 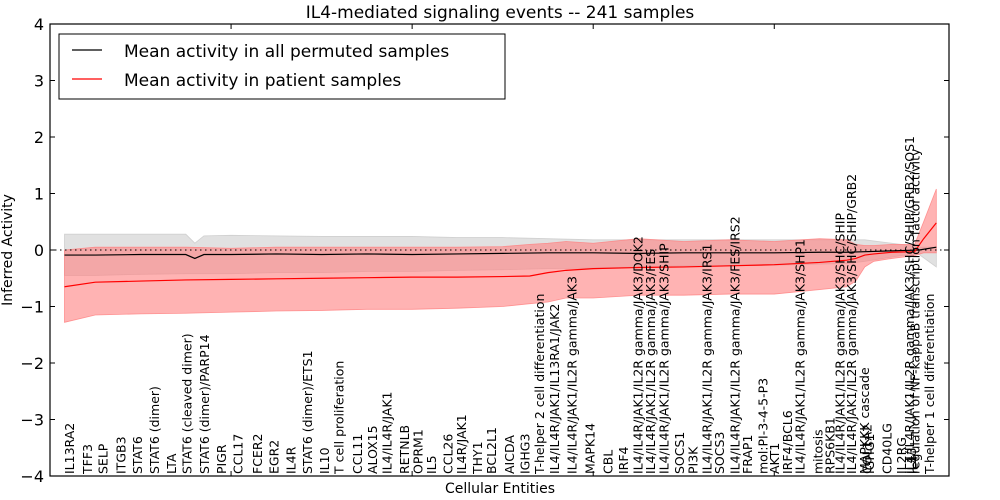 I want to click on x-category-label: IL5, so click(x=431, y=464).